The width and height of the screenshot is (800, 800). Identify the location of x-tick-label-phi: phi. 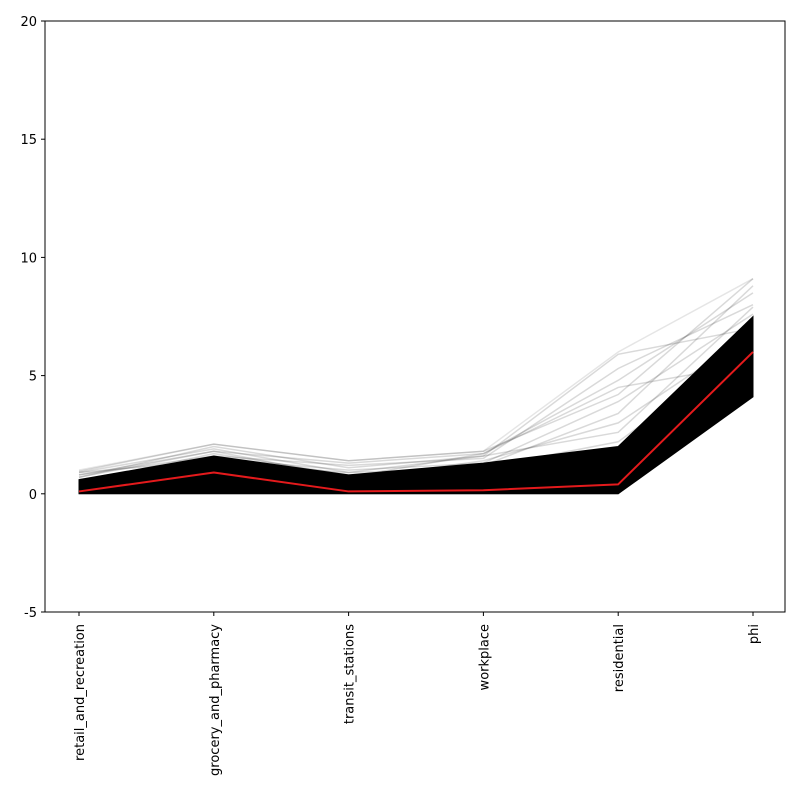
(754, 634).